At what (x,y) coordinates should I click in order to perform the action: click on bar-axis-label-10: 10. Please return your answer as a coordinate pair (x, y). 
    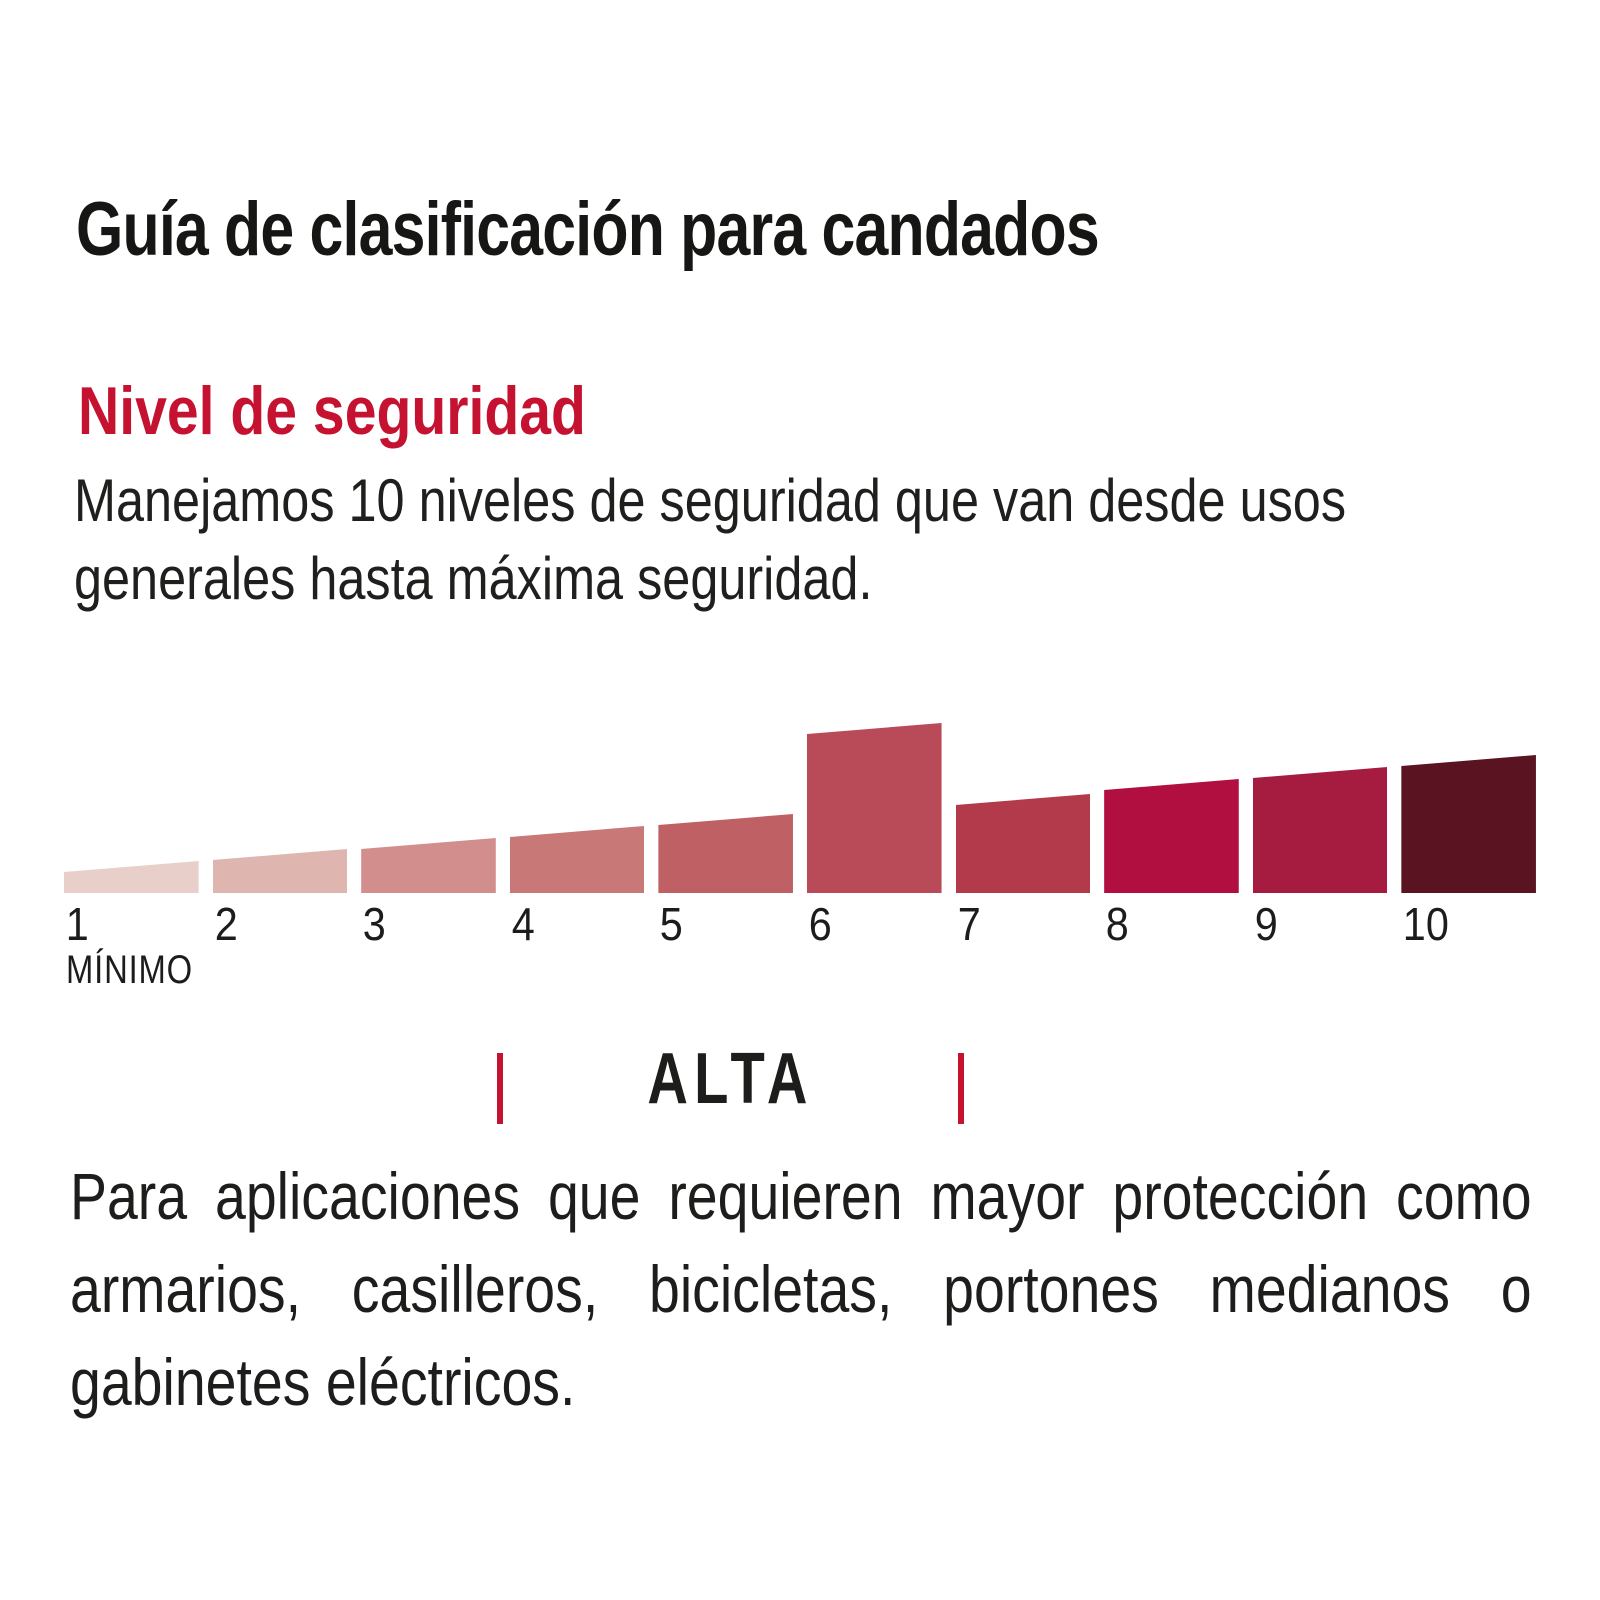
    Looking at the image, I should click on (1426, 924).